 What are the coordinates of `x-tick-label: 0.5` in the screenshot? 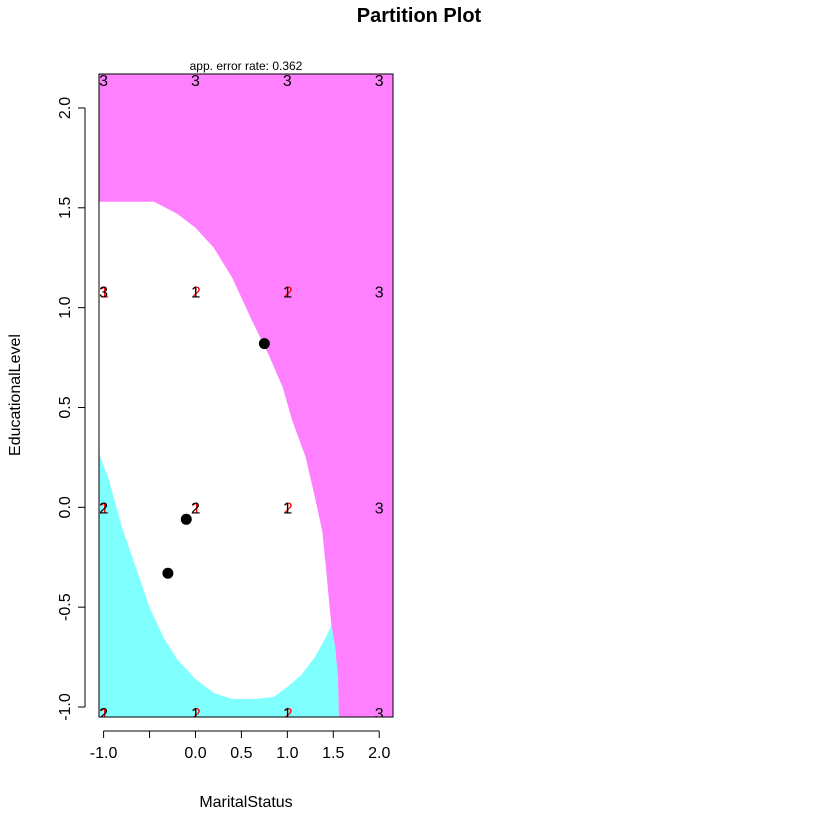 It's located at (241, 753).